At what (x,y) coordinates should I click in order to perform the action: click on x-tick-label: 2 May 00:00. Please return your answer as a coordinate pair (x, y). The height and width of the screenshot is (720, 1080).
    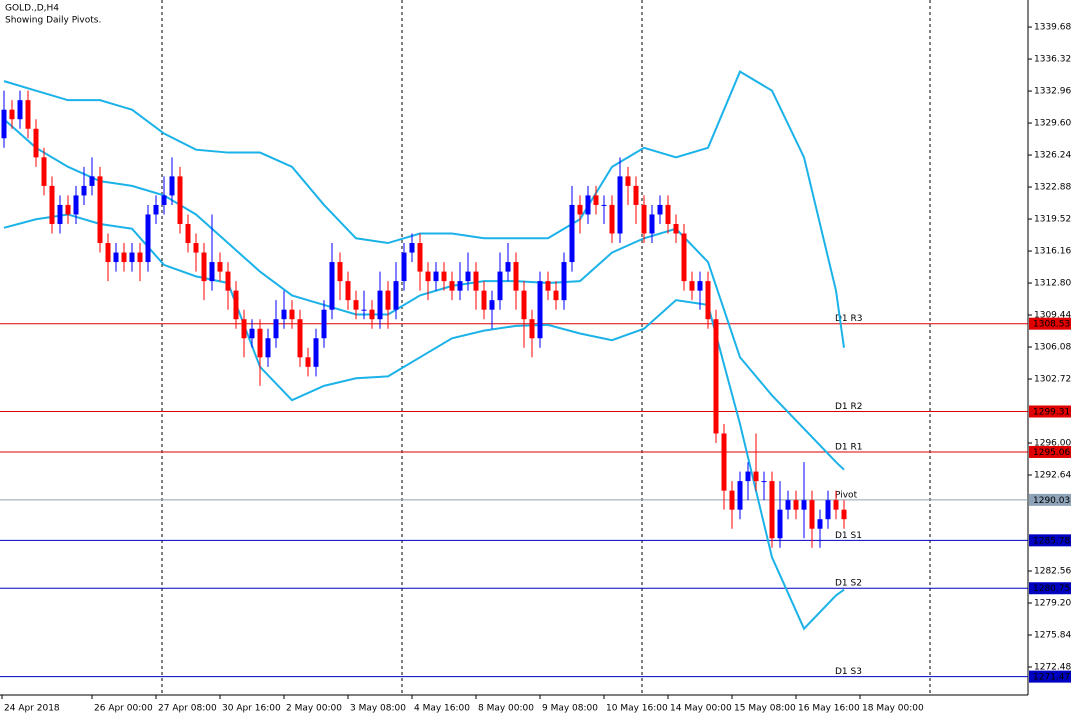
    Looking at the image, I should click on (314, 709).